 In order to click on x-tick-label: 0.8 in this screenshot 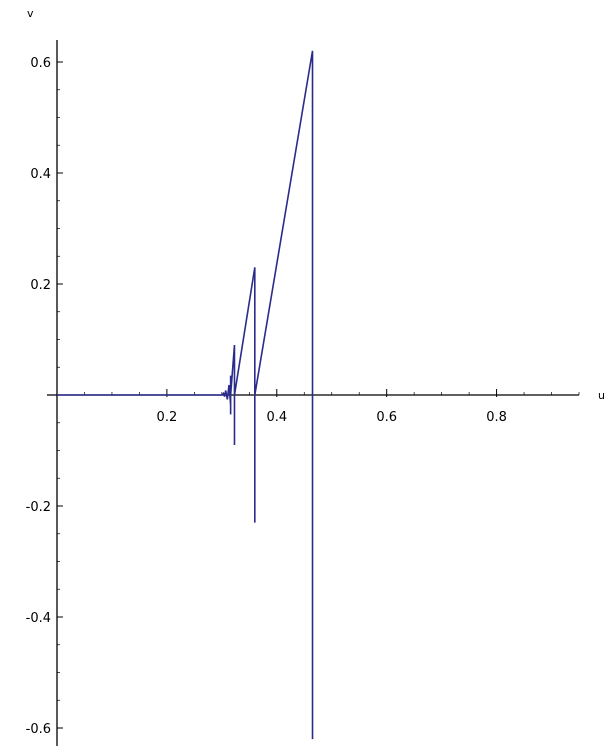, I will do `click(496, 417)`.